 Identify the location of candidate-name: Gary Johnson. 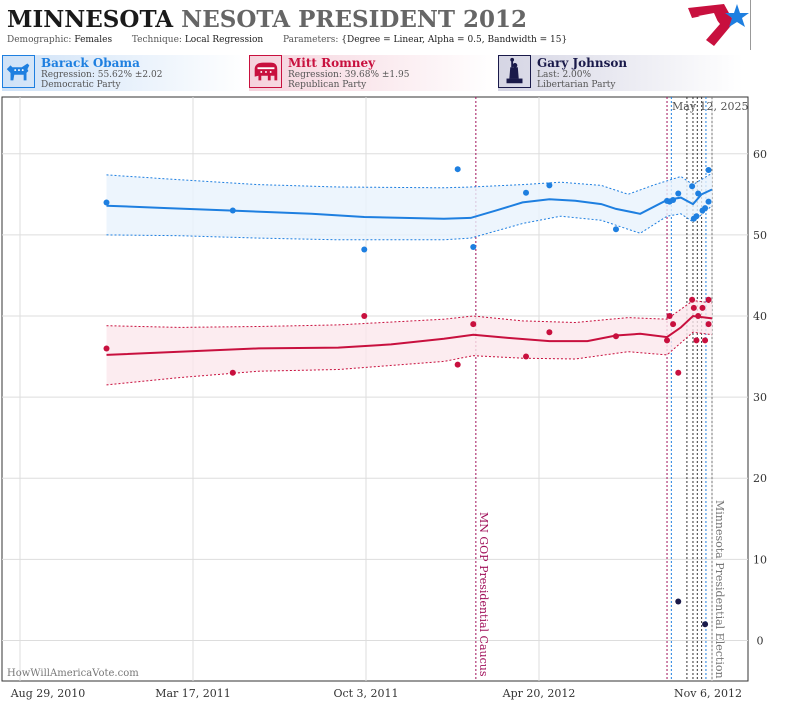
(582, 63).